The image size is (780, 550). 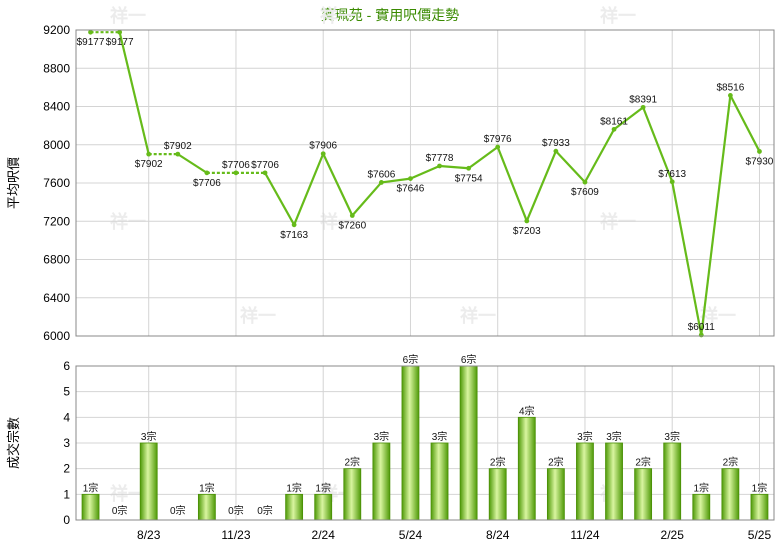 What do you see at coordinates (556, 143) in the screenshot?
I see `price-label: $7933` at bounding box center [556, 143].